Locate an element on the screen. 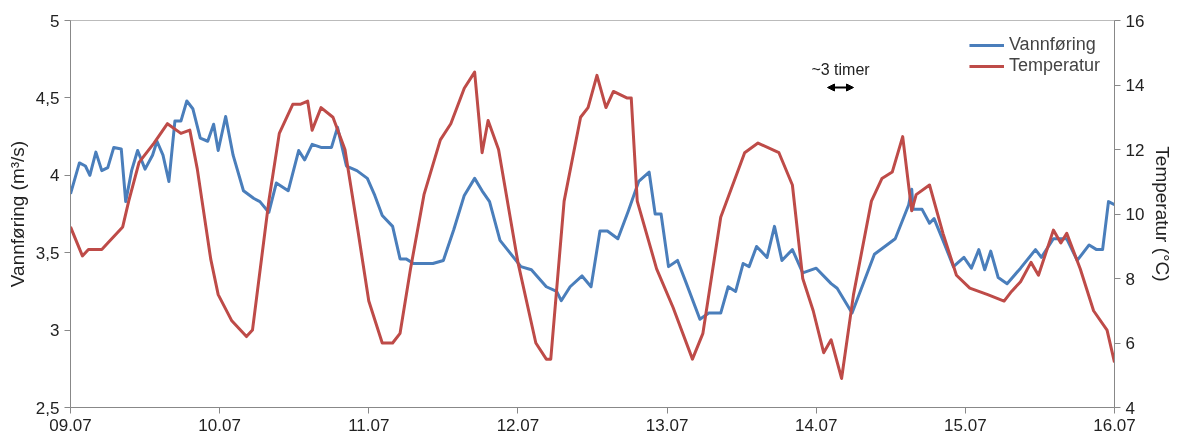 The width and height of the screenshot is (1204, 447). y2-tick-label: 4 is located at coordinates (1130, 408).